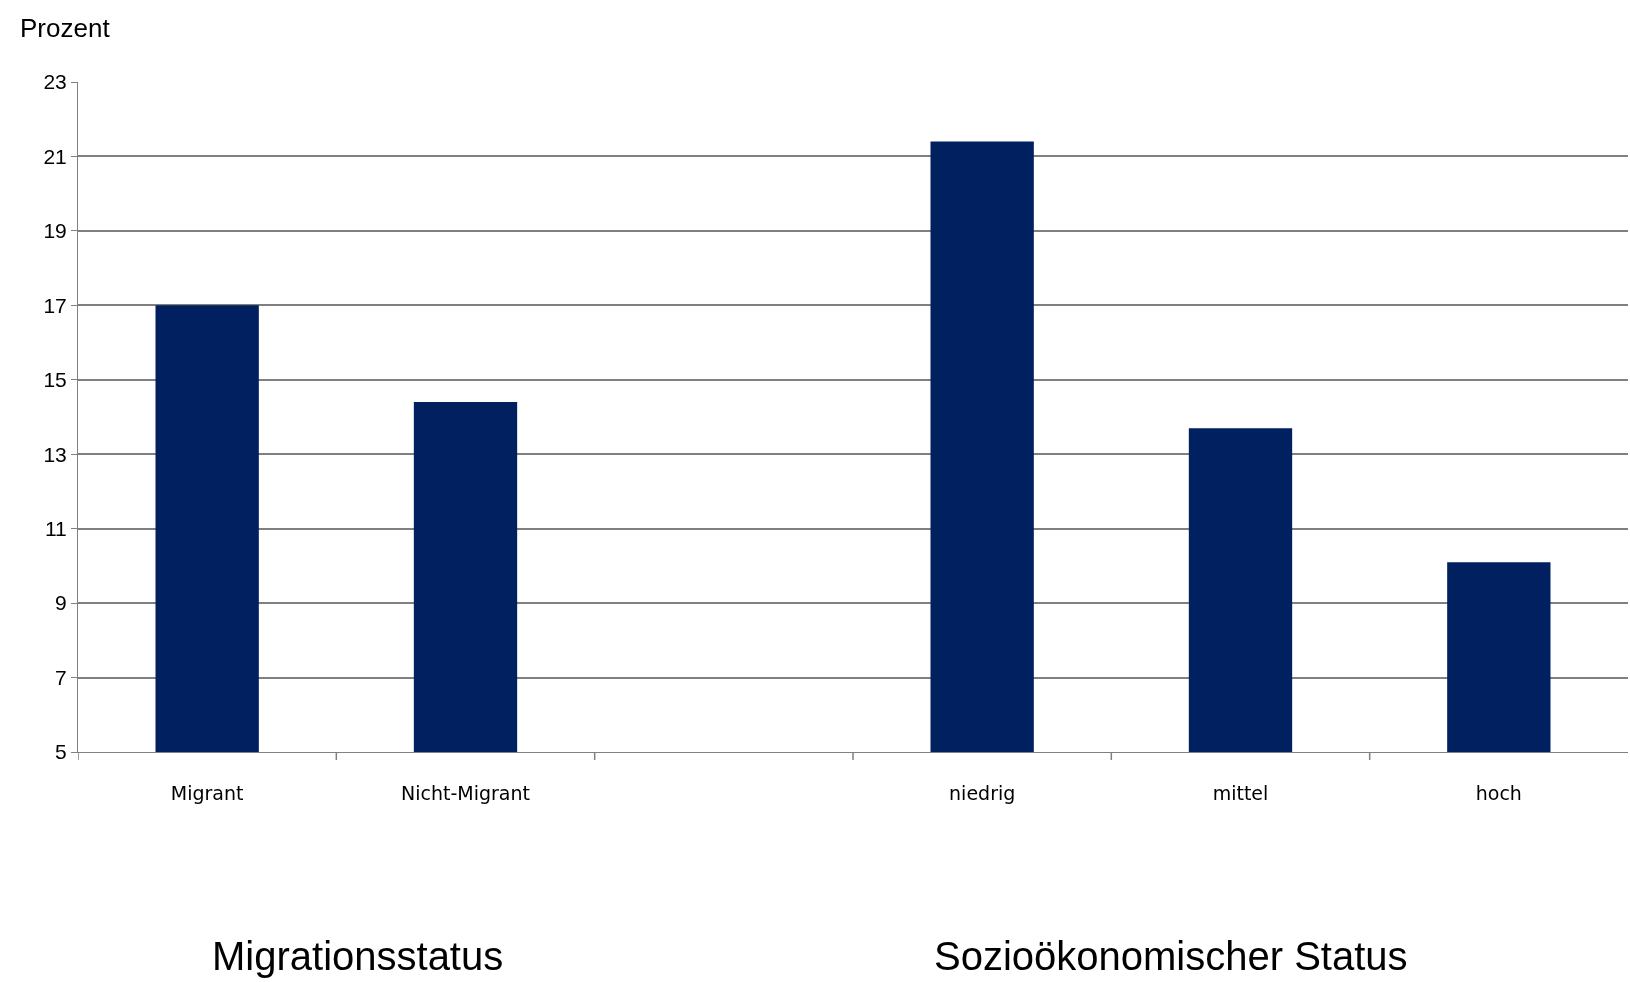 The image size is (1630, 982). I want to click on y-tick-label: 15, so click(55, 380).